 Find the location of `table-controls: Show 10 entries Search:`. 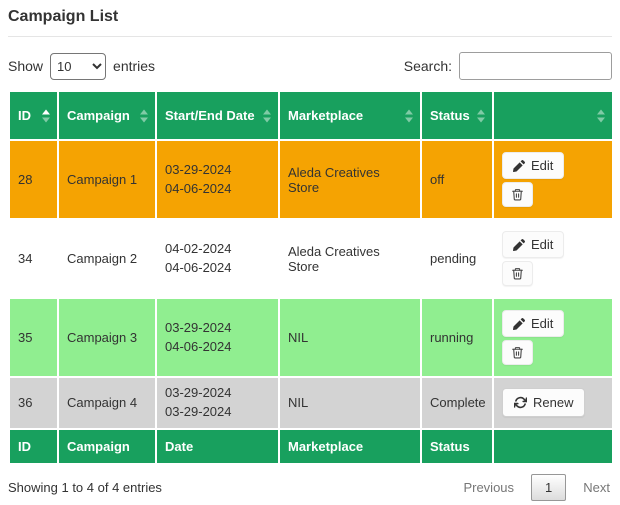

table-controls: Show 10 entries Search: is located at coordinates (310, 66).